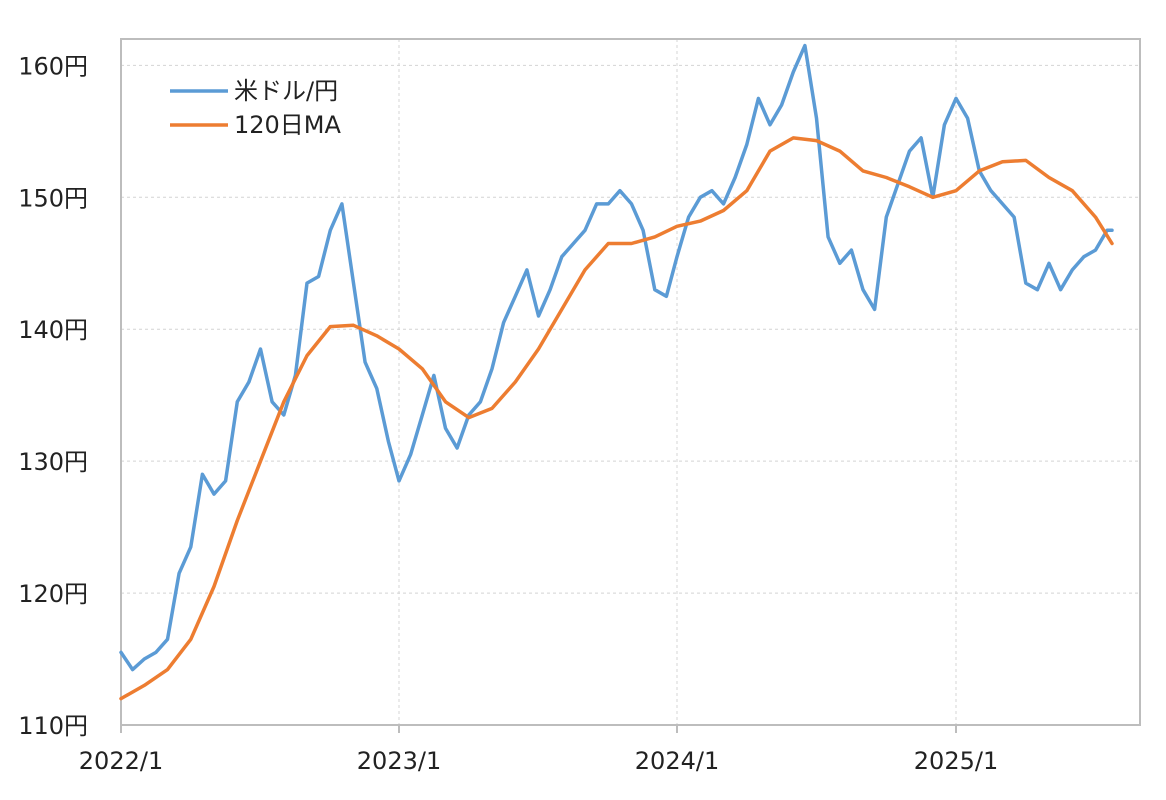  What do you see at coordinates (256, 108) in the screenshot?
I see `legend: 米ドル/円 120日MA` at bounding box center [256, 108].